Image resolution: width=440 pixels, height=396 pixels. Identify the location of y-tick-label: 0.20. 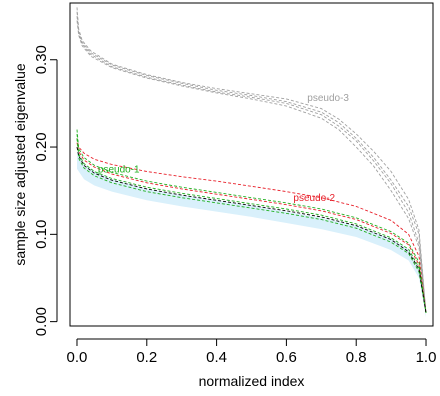
(41, 146).